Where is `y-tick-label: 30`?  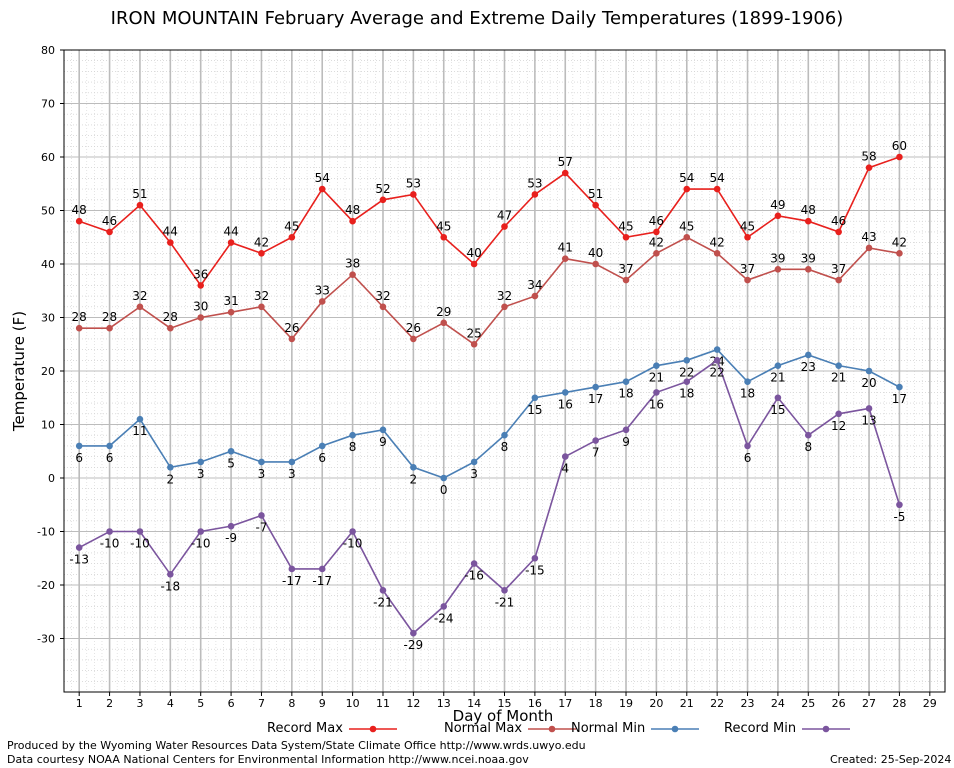
y-tick-label: 30 is located at coordinates (48, 318).